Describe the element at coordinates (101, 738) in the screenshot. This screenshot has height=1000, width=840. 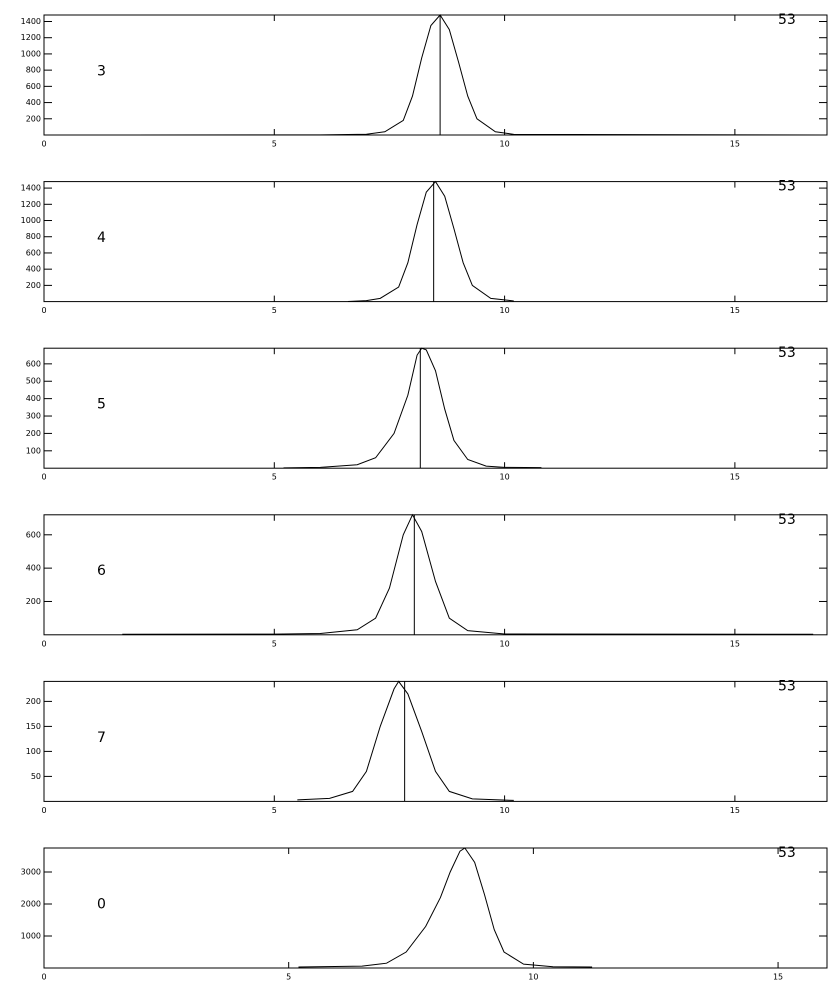
I see `panel-label: 7` at that location.